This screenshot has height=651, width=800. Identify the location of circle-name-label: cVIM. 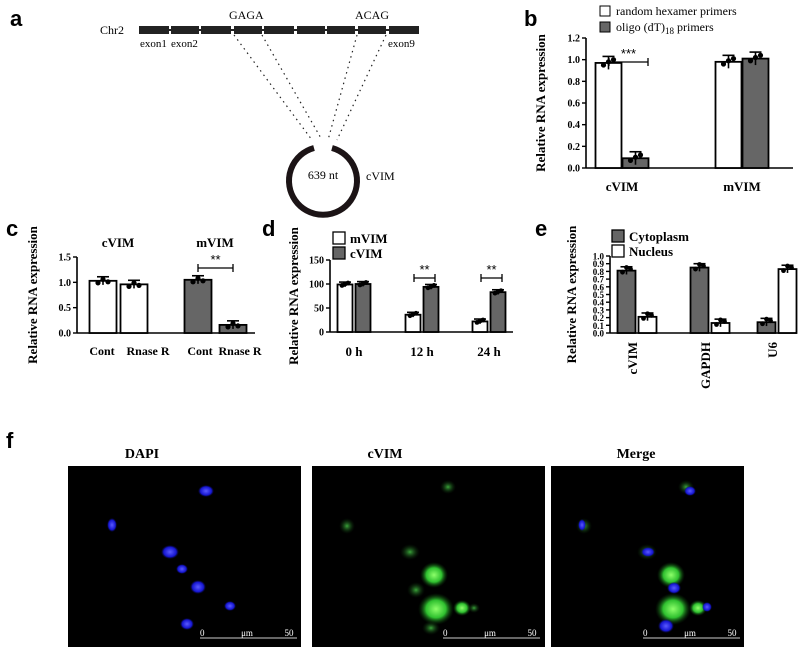
(380, 176).